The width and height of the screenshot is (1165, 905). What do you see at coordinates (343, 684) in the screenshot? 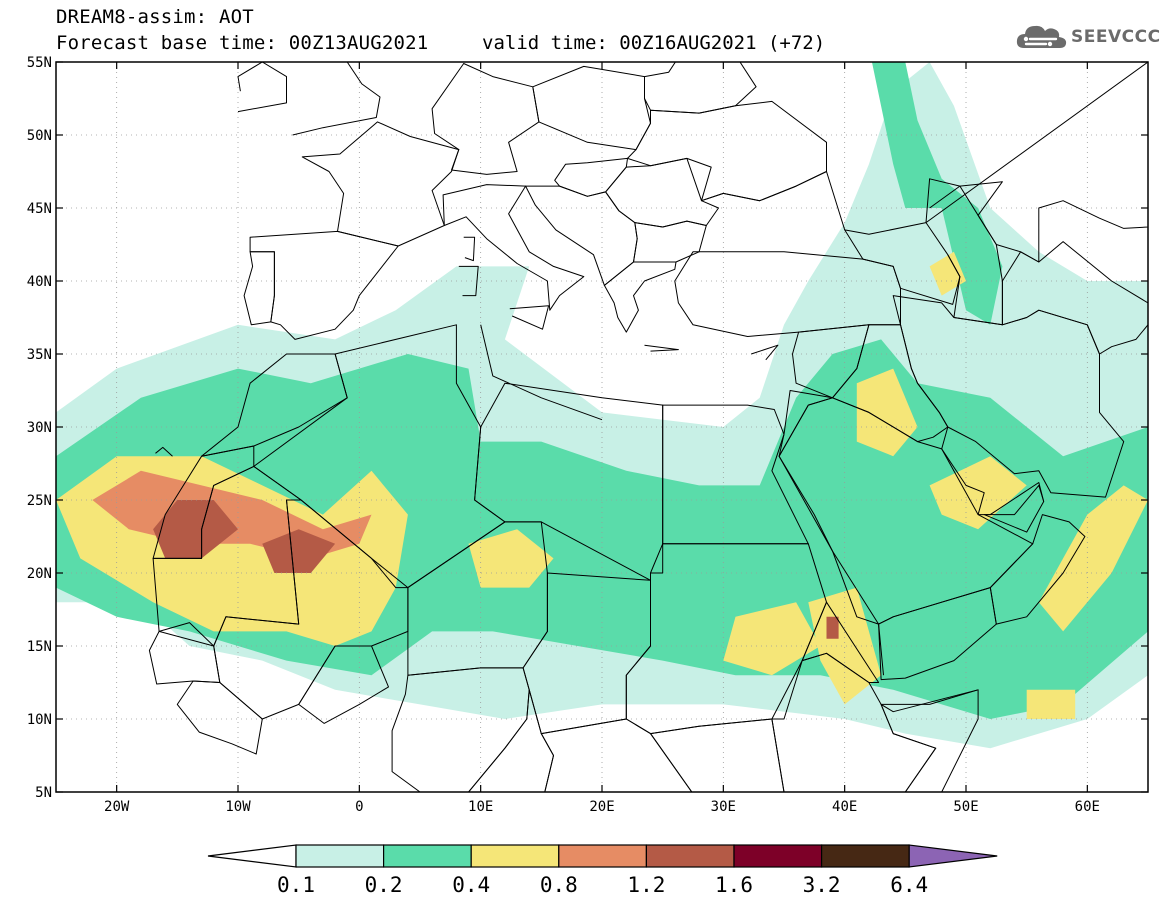
I see `border-burkina` at bounding box center [343, 684].